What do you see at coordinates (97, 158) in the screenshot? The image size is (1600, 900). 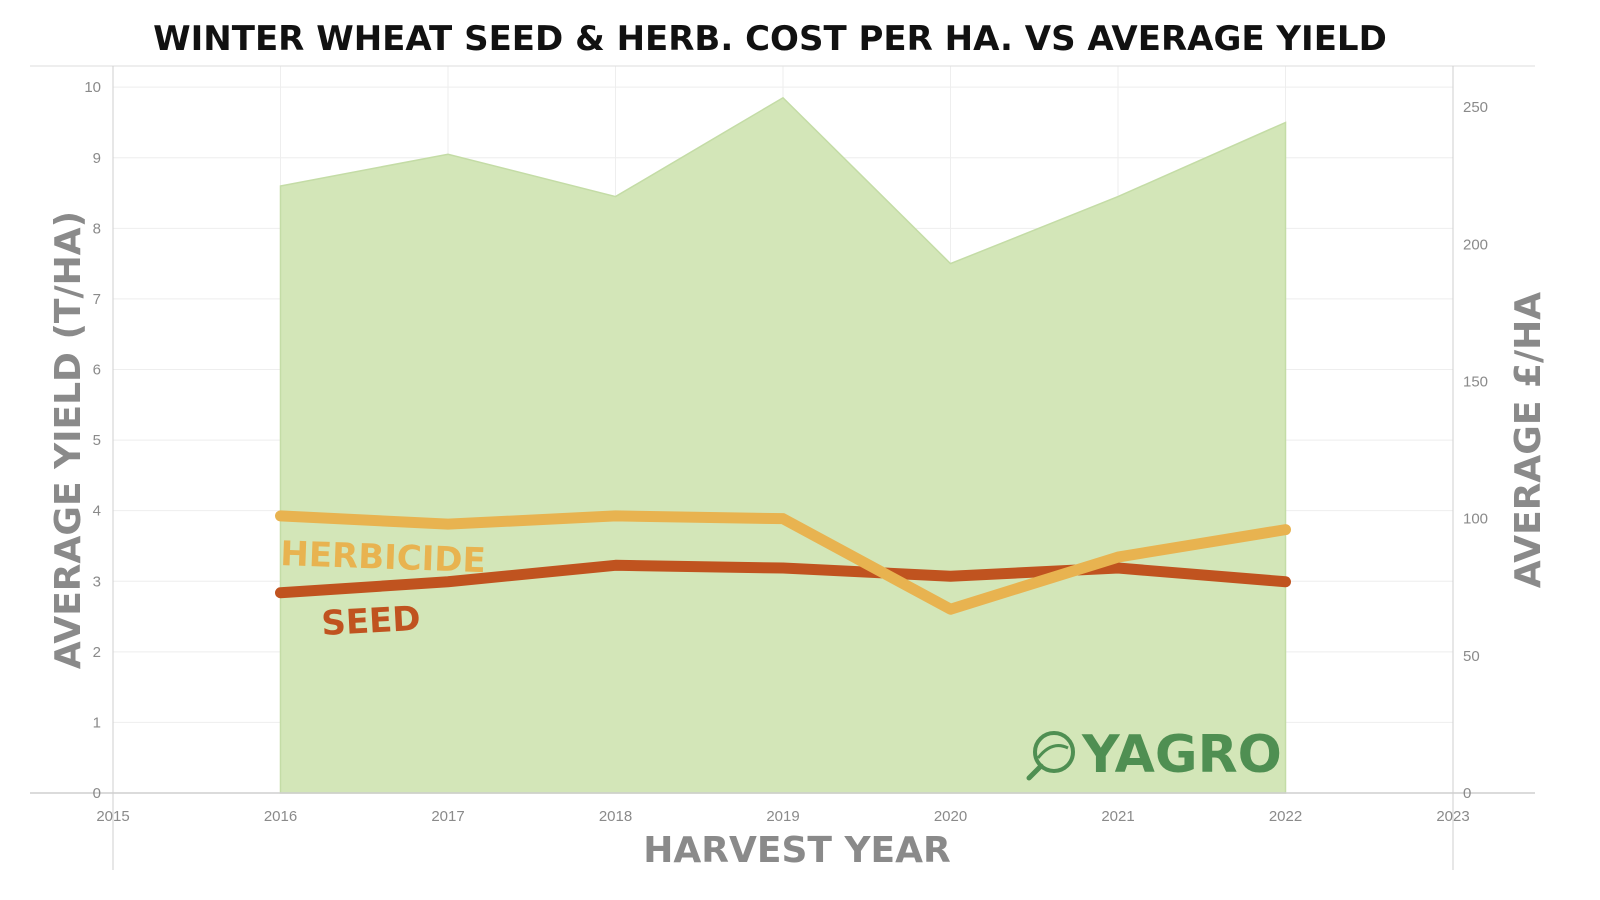 I see `left-y-tick-9: 9` at bounding box center [97, 158].